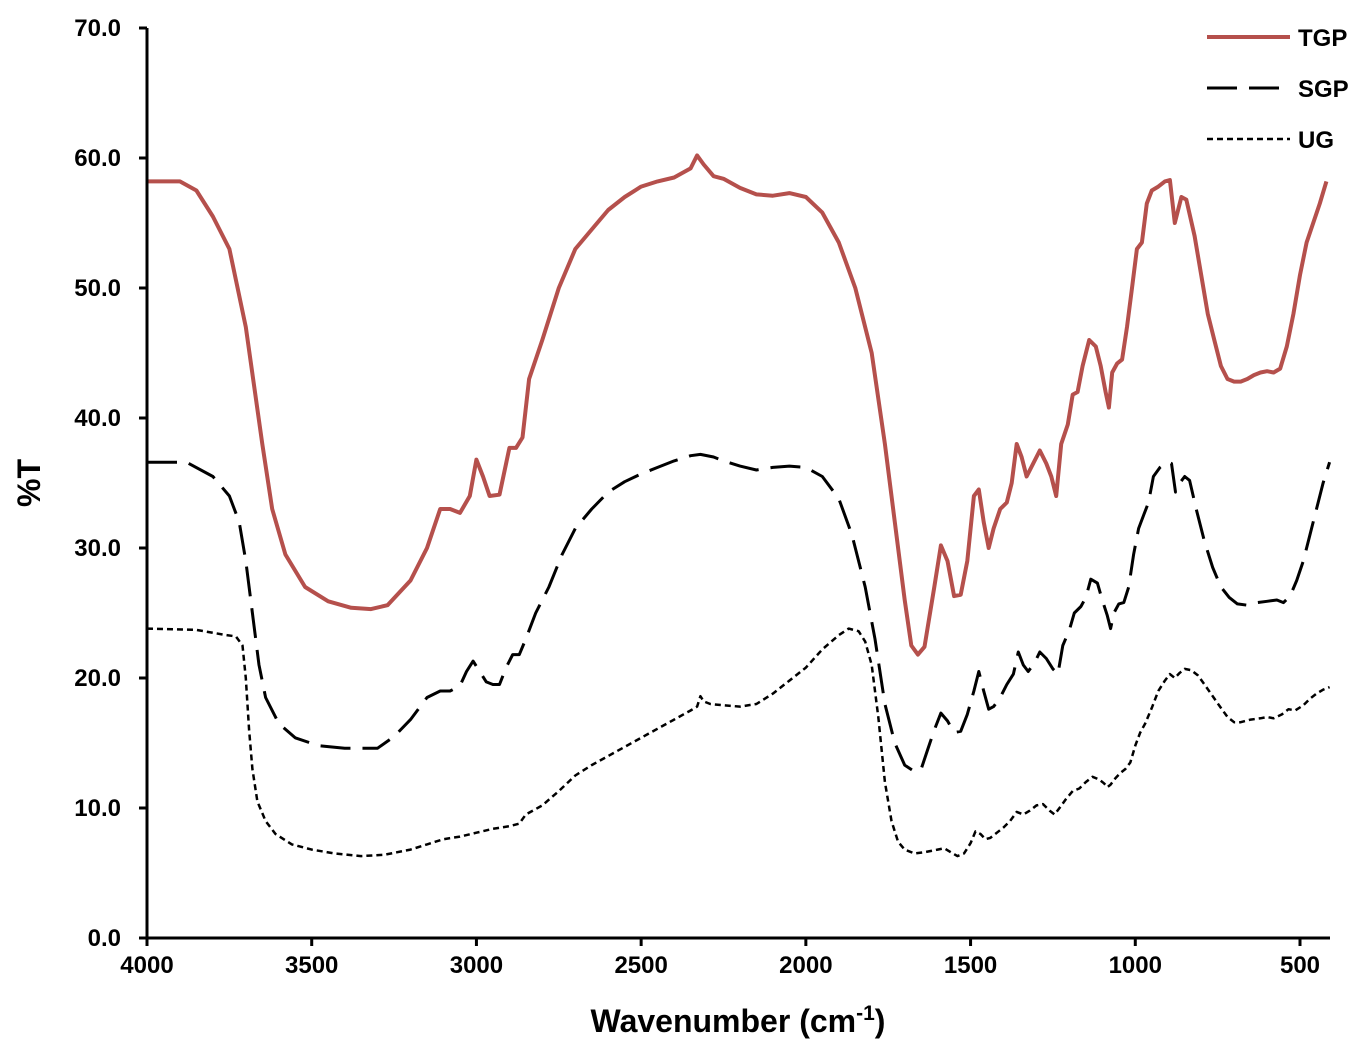  What do you see at coordinates (97, 288) in the screenshot?
I see `y-tick-label: 50.0` at bounding box center [97, 288].